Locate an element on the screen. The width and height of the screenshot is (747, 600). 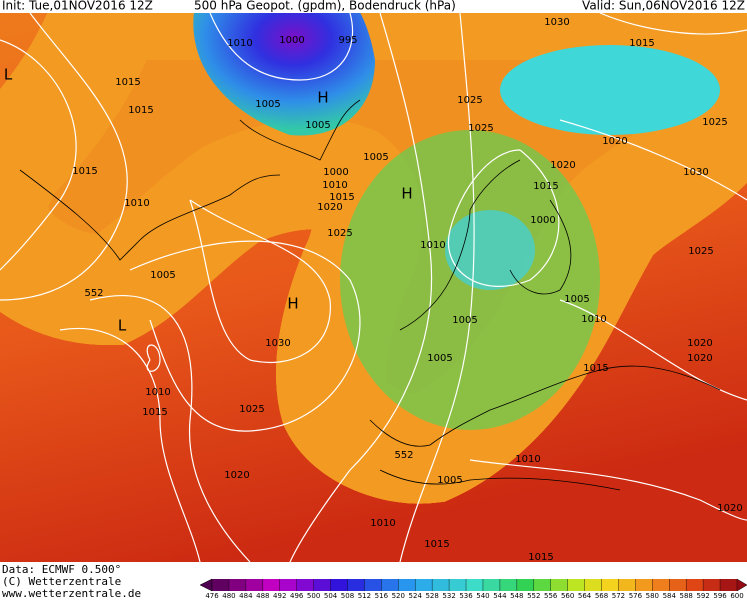
blue-region is located at coordinates (284, 74).